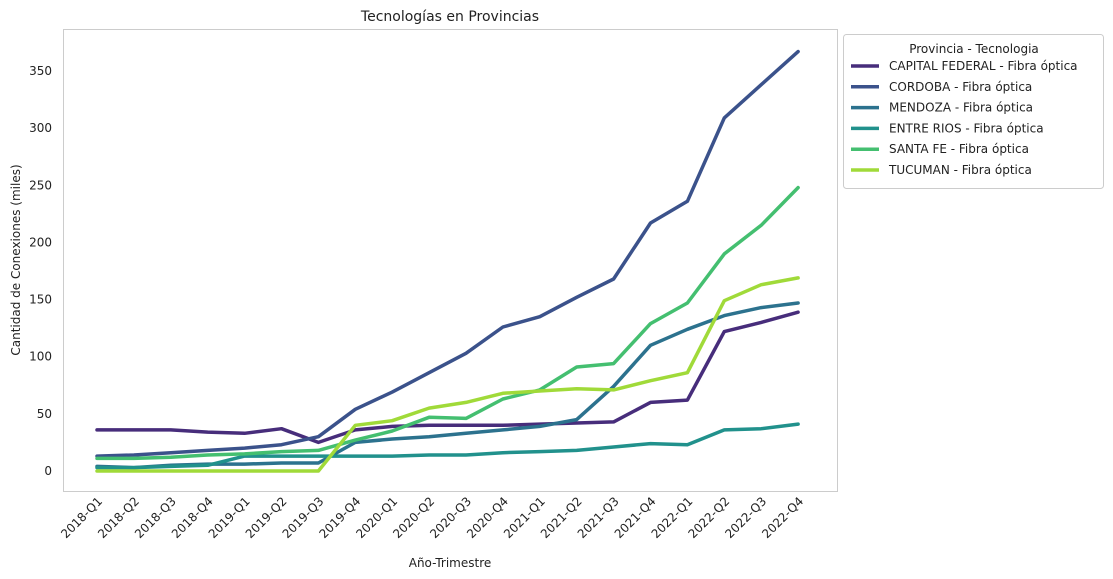 This screenshot has height=579, width=1113. Describe the element at coordinates (961, 108) in the screenshot. I see `legend-label: MENDOZA - Fibra óptica` at that location.